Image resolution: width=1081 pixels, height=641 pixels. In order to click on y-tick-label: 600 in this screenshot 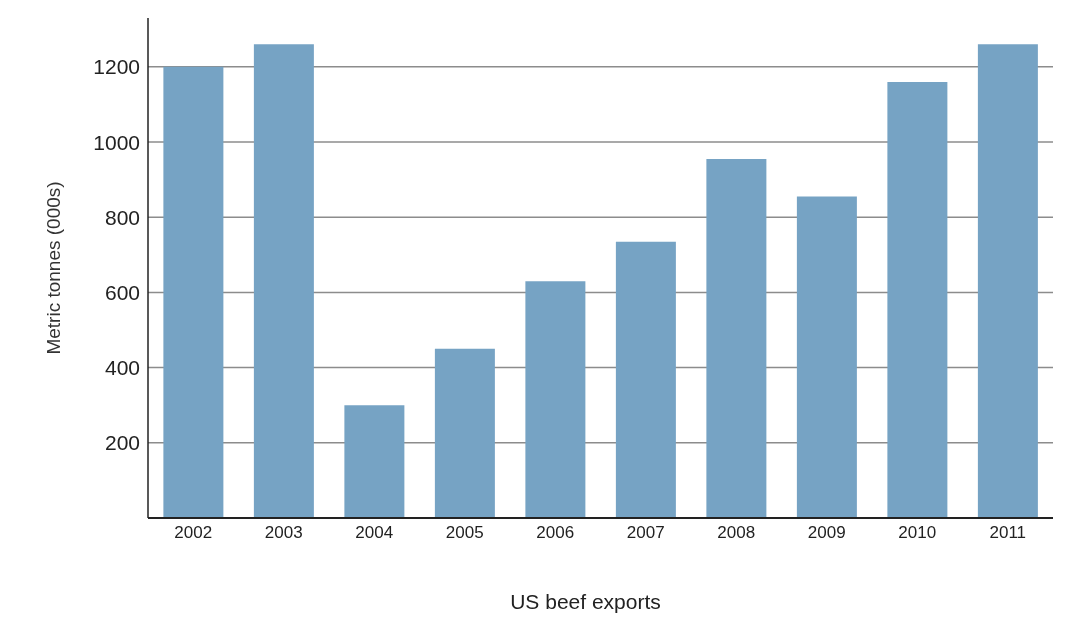, I will do `click(122, 292)`.